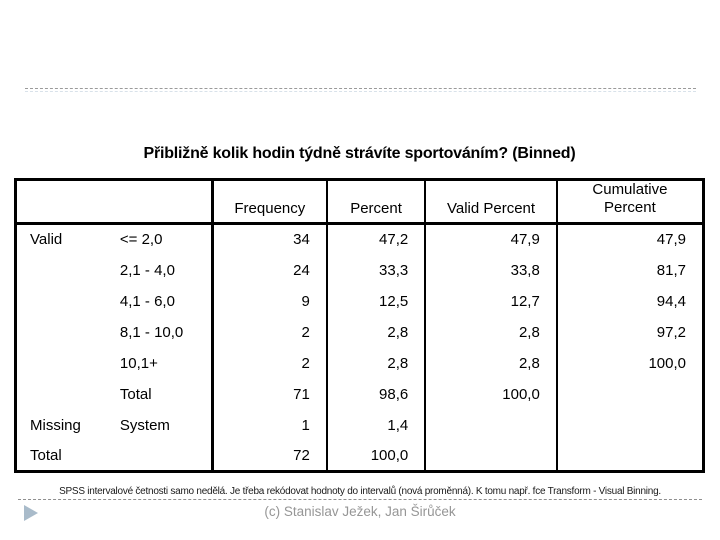 This screenshot has width=720, height=540. I want to click on row-category-label: <= 2,0, so click(160, 239).